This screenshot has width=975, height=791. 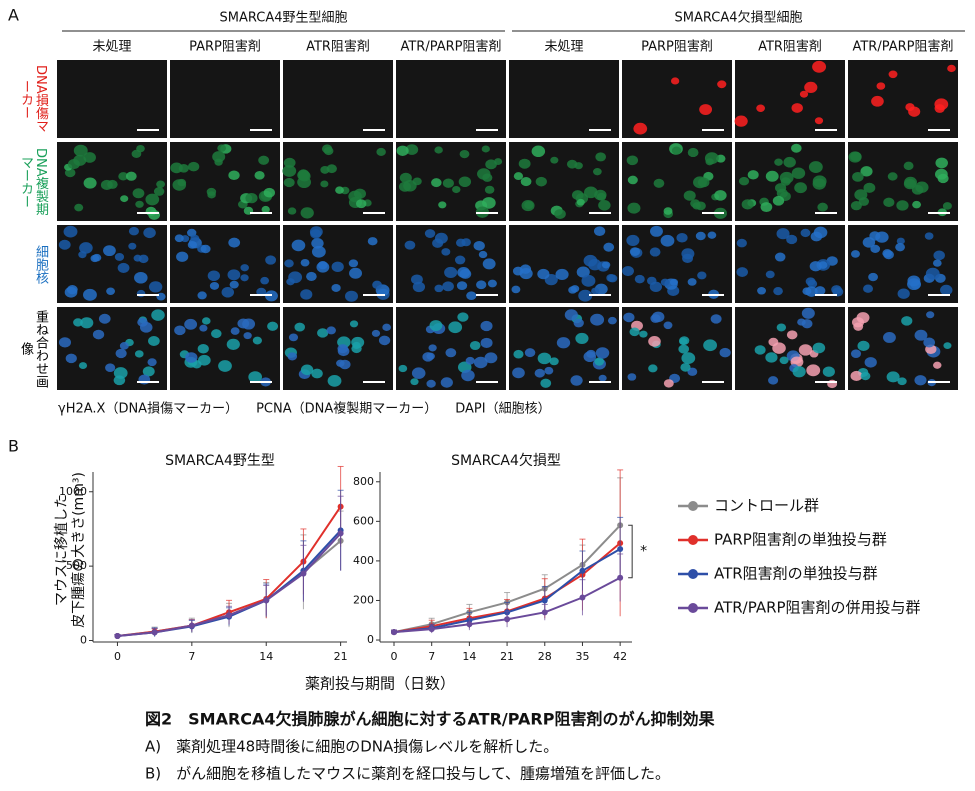 What do you see at coordinates (148, 409) in the screenshot?
I see `marker-legend: γH2A.X（DNA損傷マーカー）` at bounding box center [148, 409].